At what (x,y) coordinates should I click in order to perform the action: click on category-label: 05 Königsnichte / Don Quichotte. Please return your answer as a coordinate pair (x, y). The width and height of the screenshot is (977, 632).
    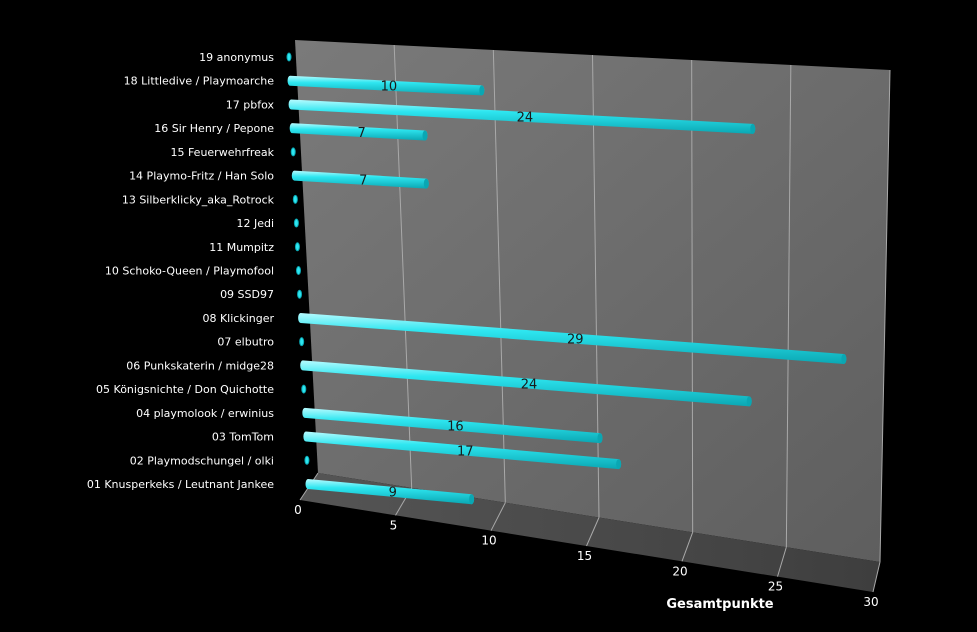
    Looking at the image, I should click on (185, 389).